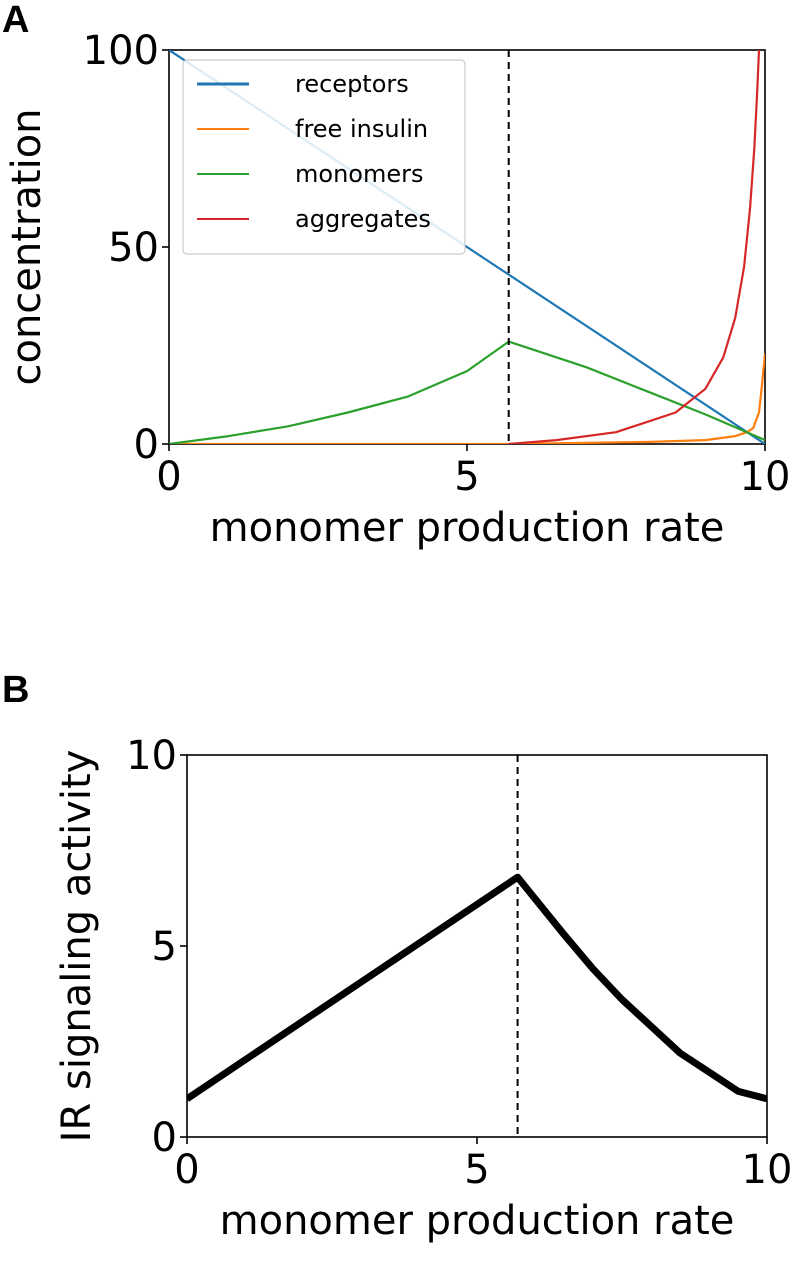  What do you see at coordinates (151, 756) in the screenshot?
I see `y-tick-label: 10` at bounding box center [151, 756].